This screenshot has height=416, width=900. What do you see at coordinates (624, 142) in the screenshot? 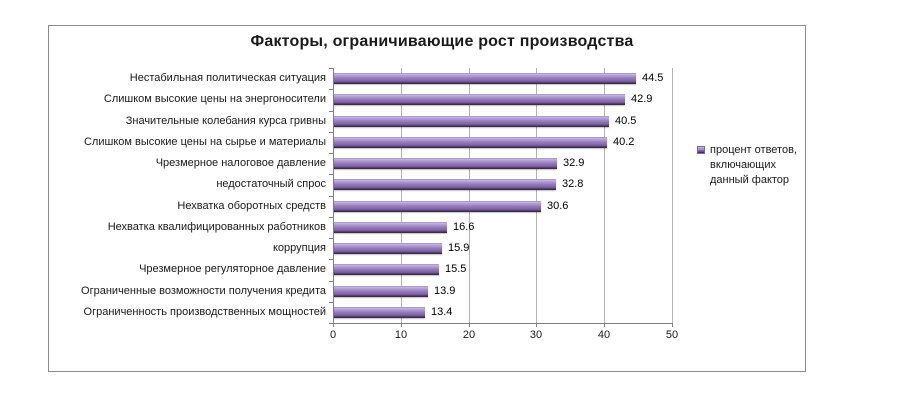
I see `value-label-3: 40.2` at bounding box center [624, 142].